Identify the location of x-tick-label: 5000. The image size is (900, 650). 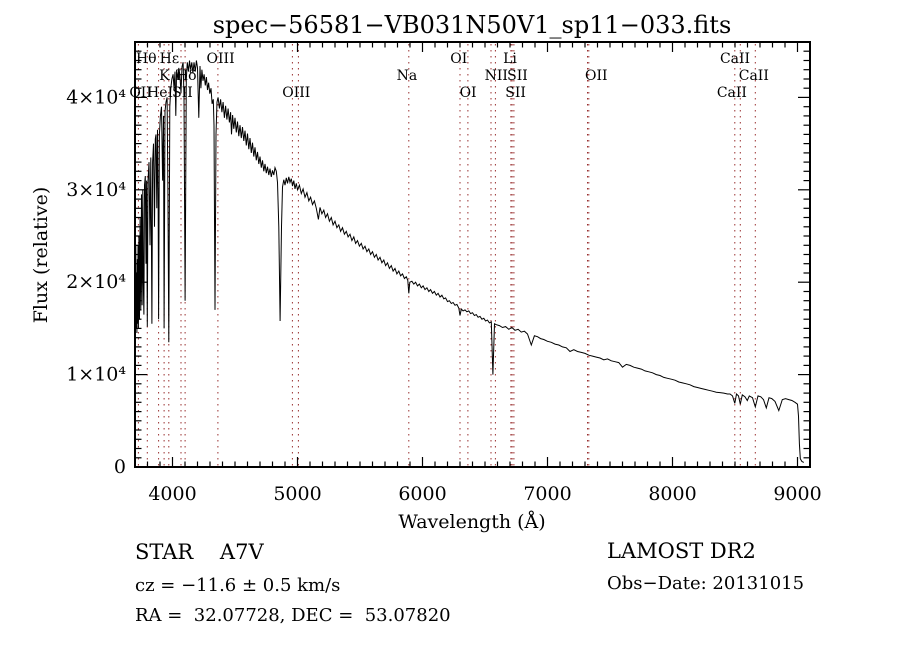
(297, 494).